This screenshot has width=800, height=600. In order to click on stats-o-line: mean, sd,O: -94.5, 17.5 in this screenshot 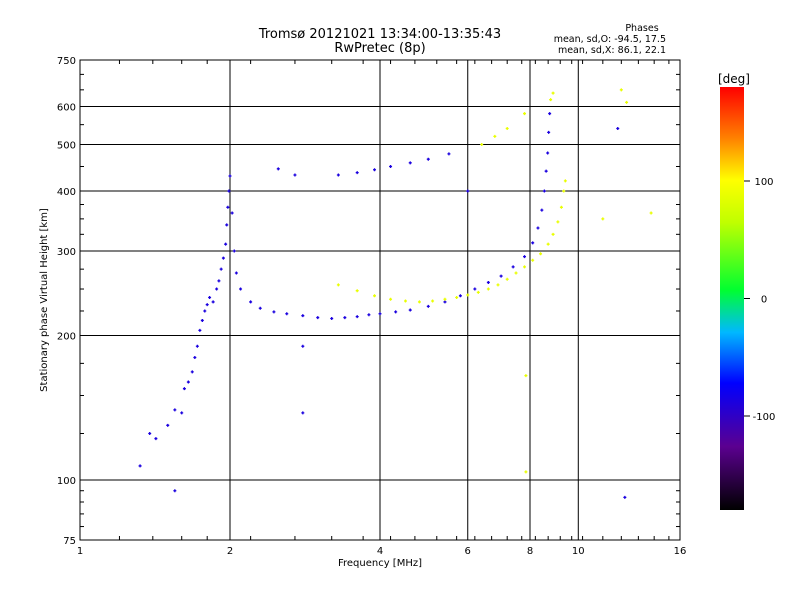, I will do `click(610, 39)`.